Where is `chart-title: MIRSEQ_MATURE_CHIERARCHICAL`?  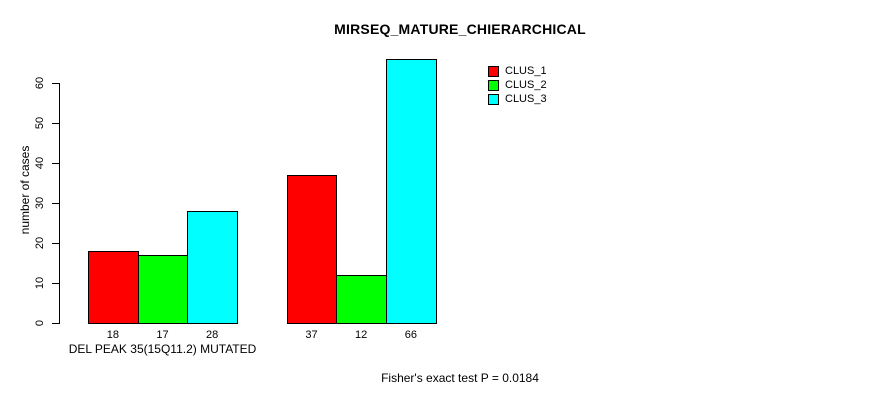 chart-title: MIRSEQ_MATURE_CHIERARCHICAL is located at coordinates (460, 29).